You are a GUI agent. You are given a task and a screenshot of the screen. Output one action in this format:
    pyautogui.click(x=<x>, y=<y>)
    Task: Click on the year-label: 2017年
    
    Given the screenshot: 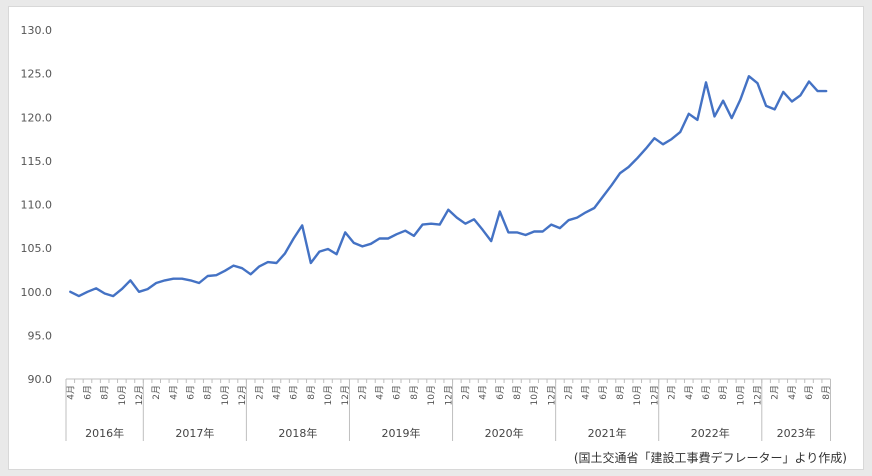 What is the action you would take?
    pyautogui.click(x=194, y=433)
    